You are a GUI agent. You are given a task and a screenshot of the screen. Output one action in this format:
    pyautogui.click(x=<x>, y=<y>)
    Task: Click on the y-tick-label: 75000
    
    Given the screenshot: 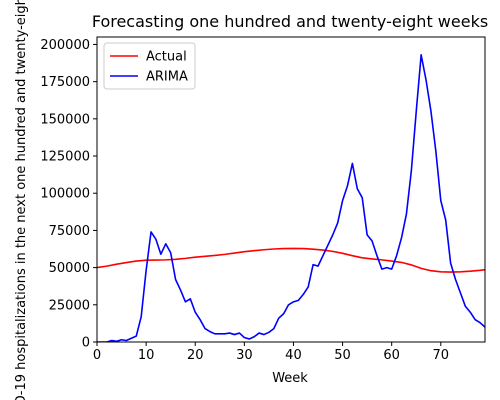 What is the action you would take?
    pyautogui.click(x=69, y=231)
    